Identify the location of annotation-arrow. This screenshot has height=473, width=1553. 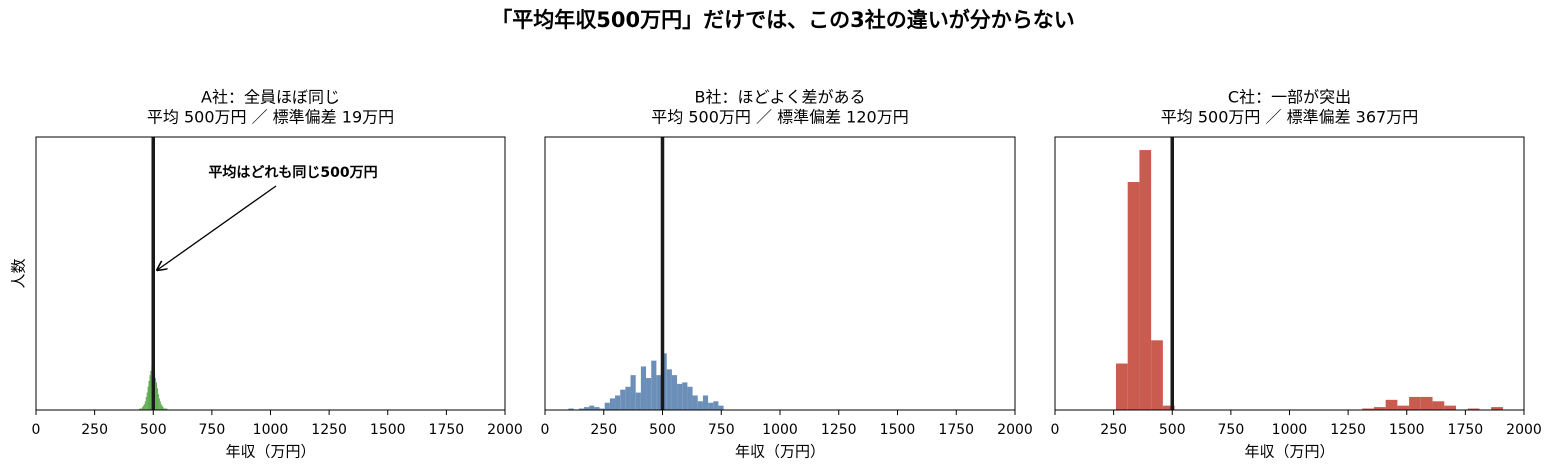
(217, 227).